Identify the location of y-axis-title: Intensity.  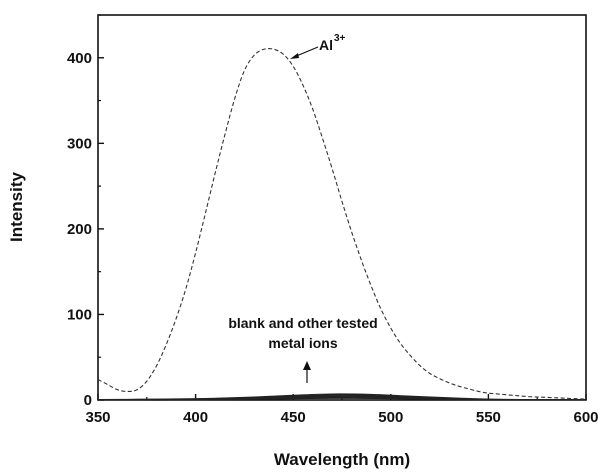
(16, 207).